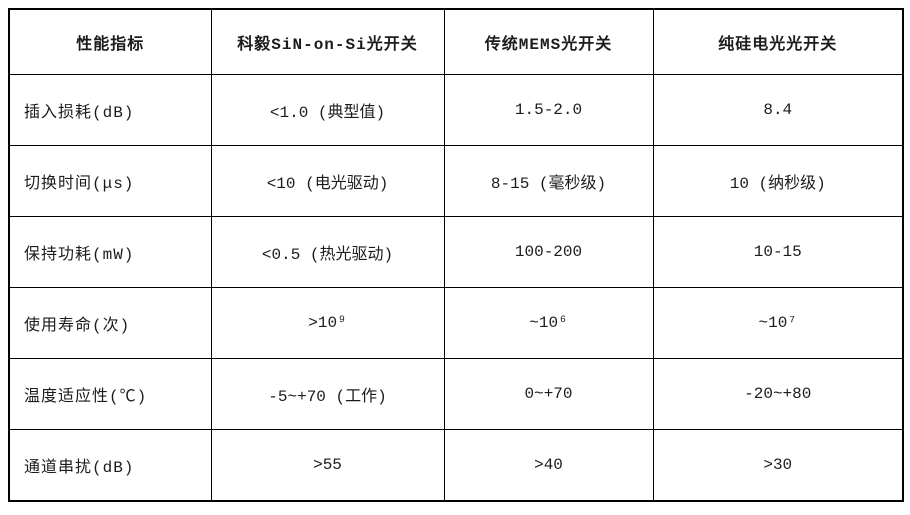 The width and height of the screenshot is (910, 515). What do you see at coordinates (327, 323) in the screenshot?
I see `value-cell: >10⁹` at bounding box center [327, 323].